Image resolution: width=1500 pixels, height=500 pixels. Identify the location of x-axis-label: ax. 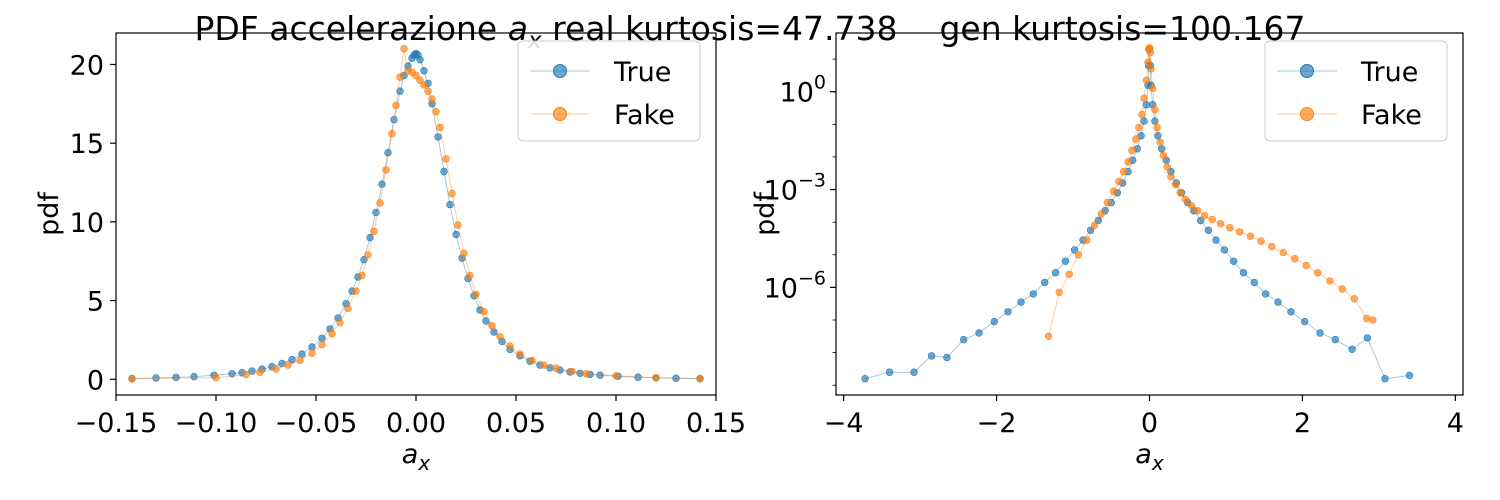
(1149, 457).